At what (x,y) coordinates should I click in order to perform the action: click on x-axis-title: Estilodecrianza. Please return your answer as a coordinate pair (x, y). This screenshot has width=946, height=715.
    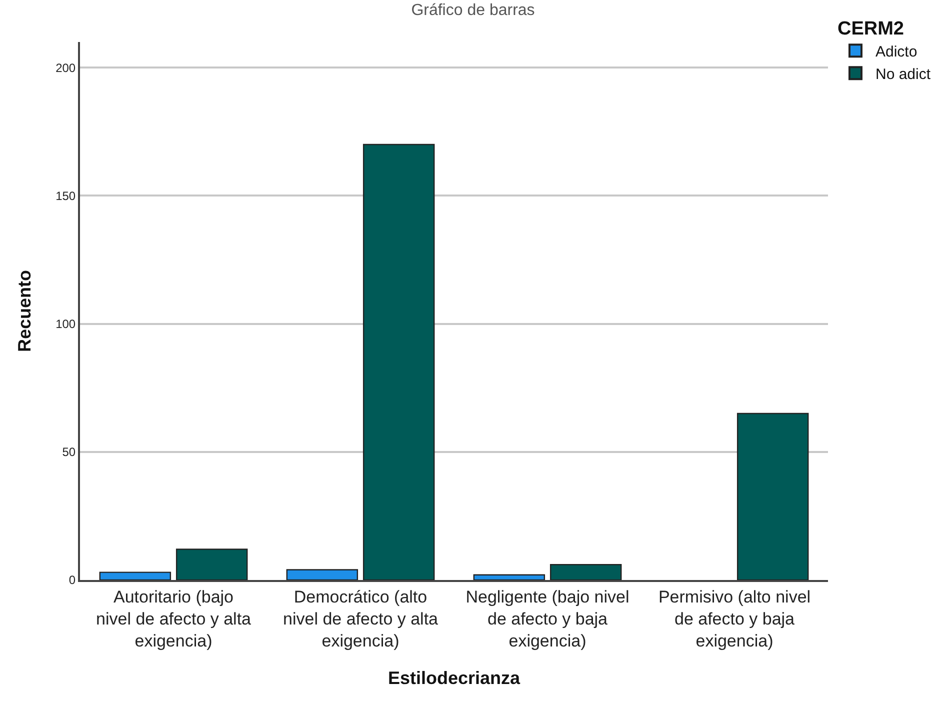
    Looking at the image, I should click on (455, 678).